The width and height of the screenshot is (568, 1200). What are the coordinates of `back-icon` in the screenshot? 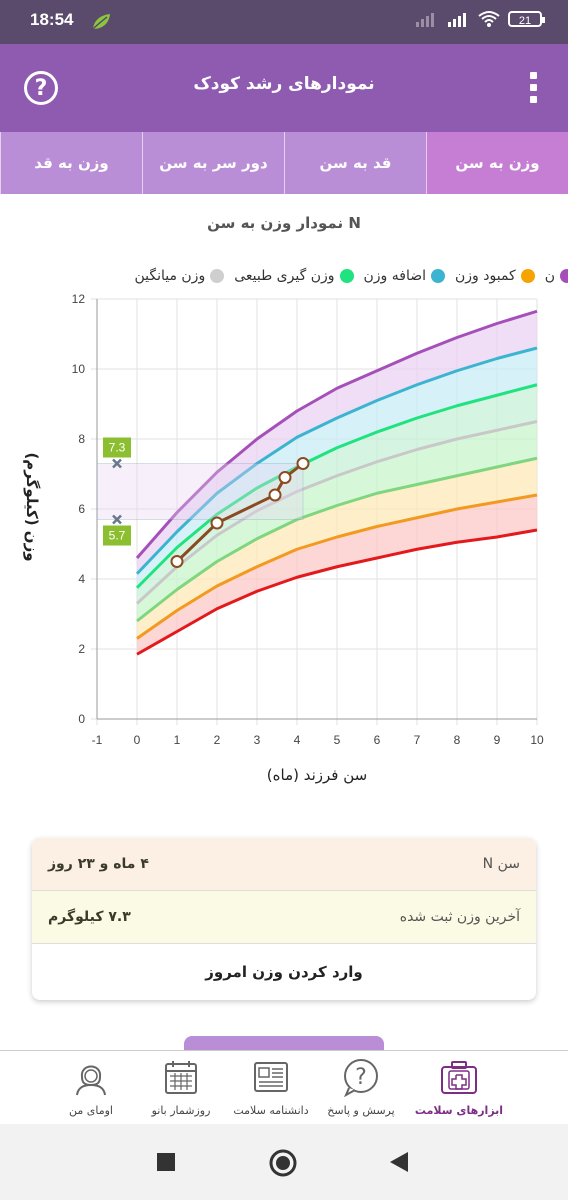 It's located at (399, 1162).